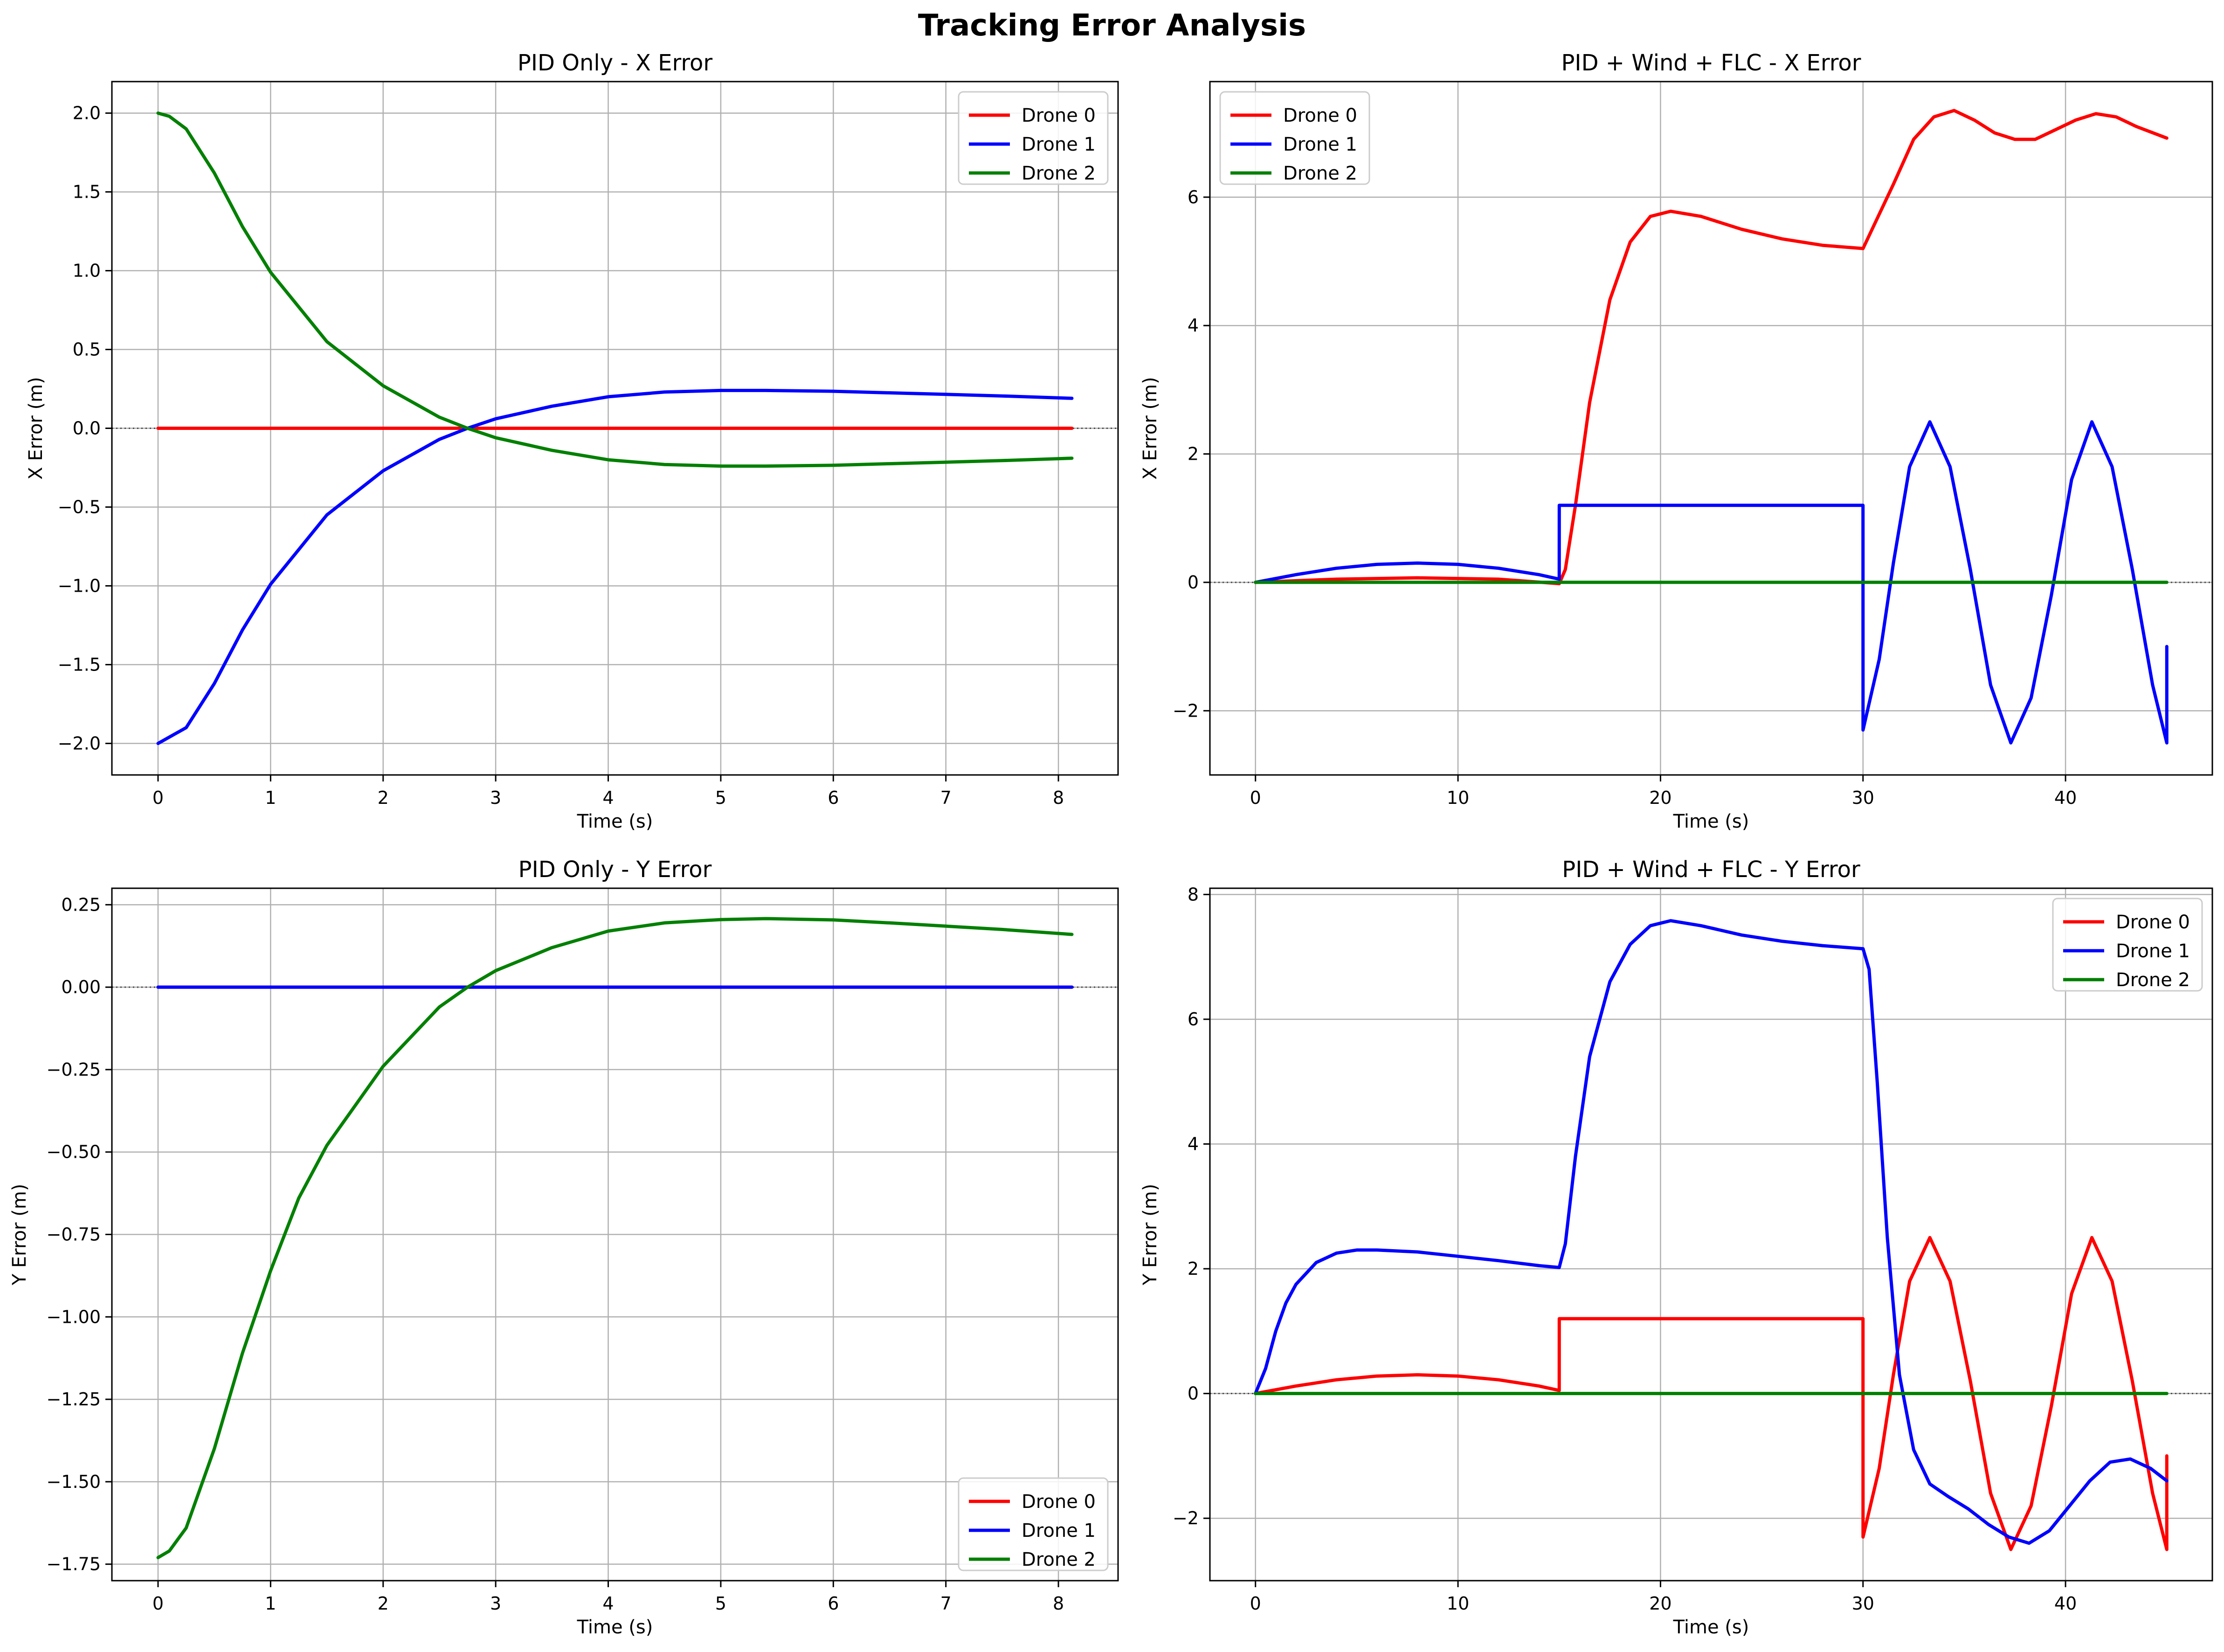 The width and height of the screenshot is (2224, 1652). Describe the element at coordinates (87, 271) in the screenshot. I see `y-tick-label: 1.0` at that location.